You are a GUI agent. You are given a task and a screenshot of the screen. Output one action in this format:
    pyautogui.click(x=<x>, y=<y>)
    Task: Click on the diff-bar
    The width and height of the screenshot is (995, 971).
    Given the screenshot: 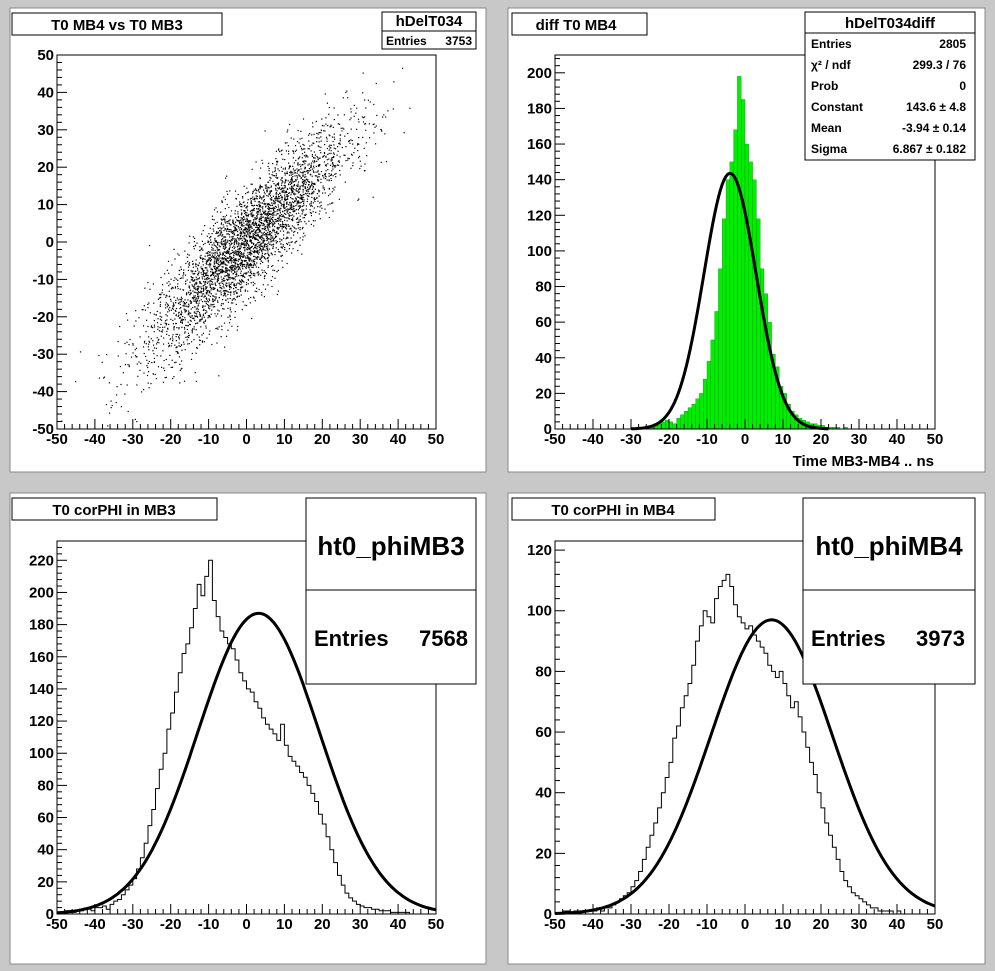 What is the action you would take?
    pyautogui.click(x=716, y=370)
    